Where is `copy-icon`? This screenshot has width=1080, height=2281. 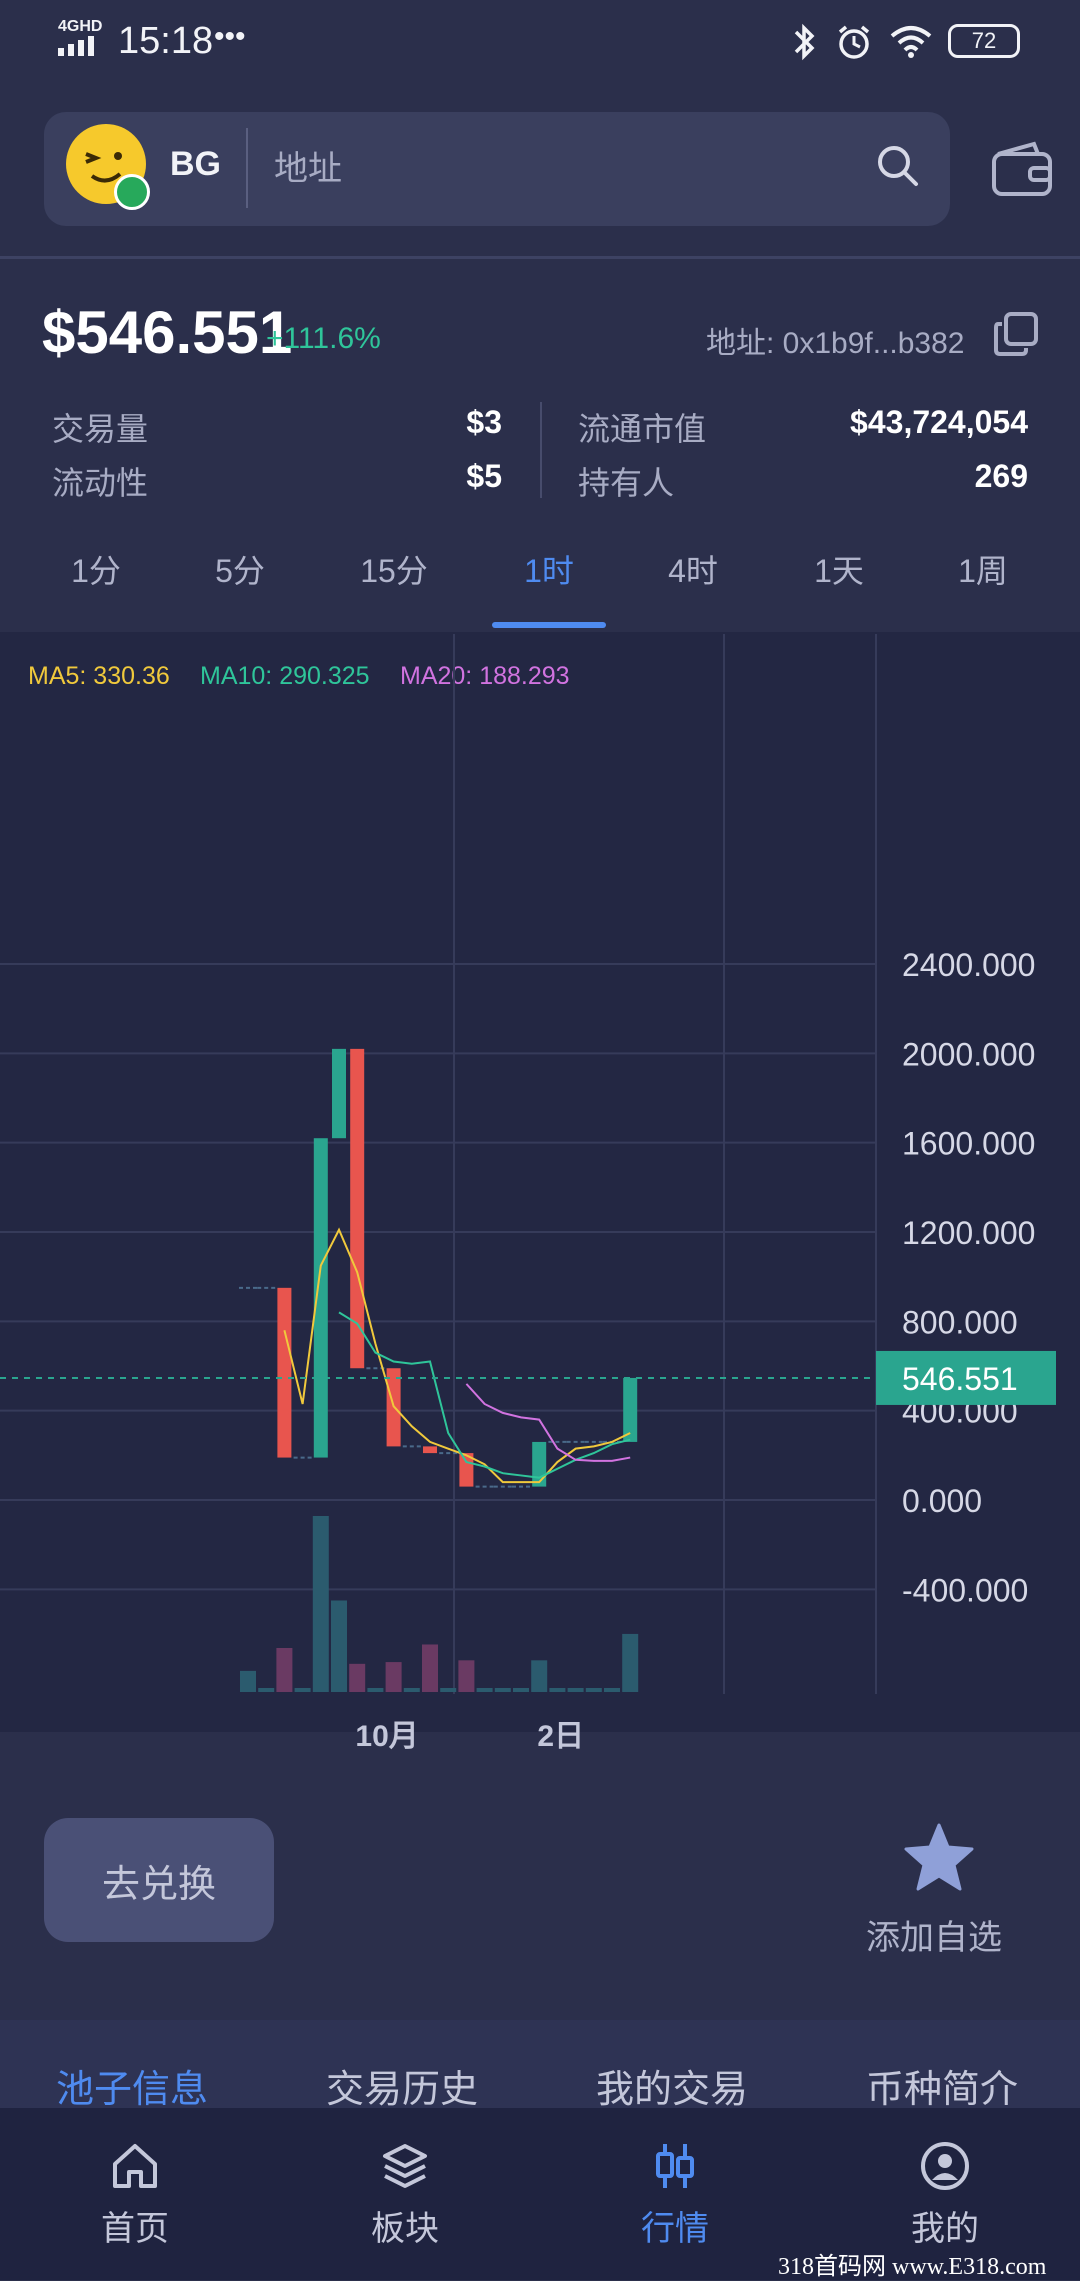 copy-icon is located at coordinates (1016, 334).